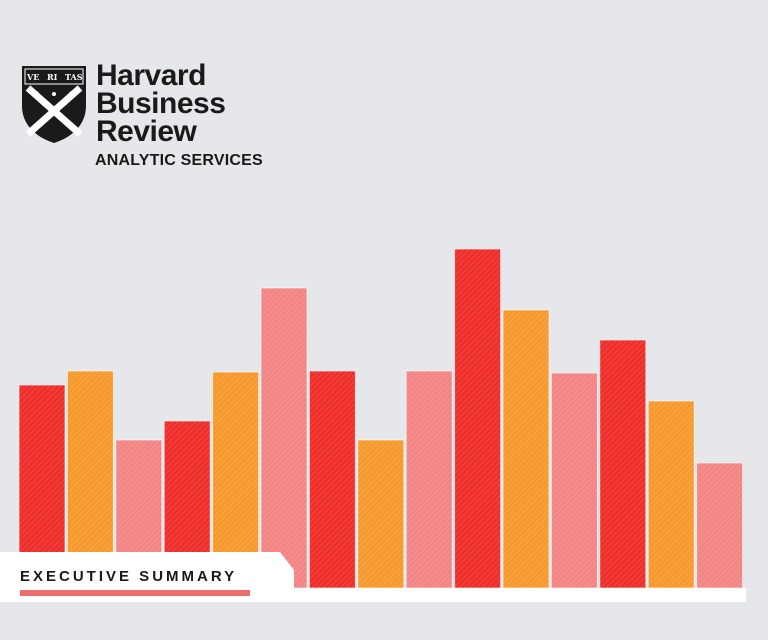  I want to click on brand-subtitle: ANALYTIC SERVICES, so click(179, 160).